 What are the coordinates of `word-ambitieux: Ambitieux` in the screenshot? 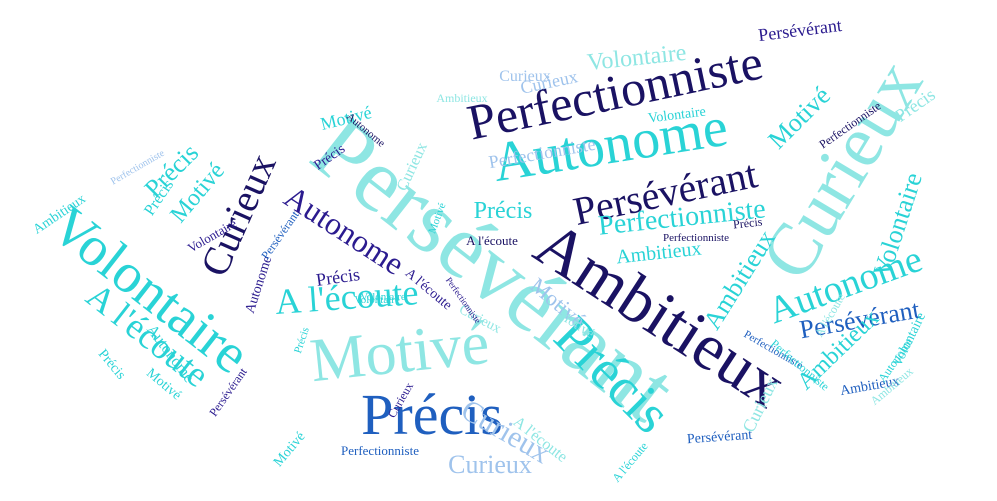 It's located at (462, 98).